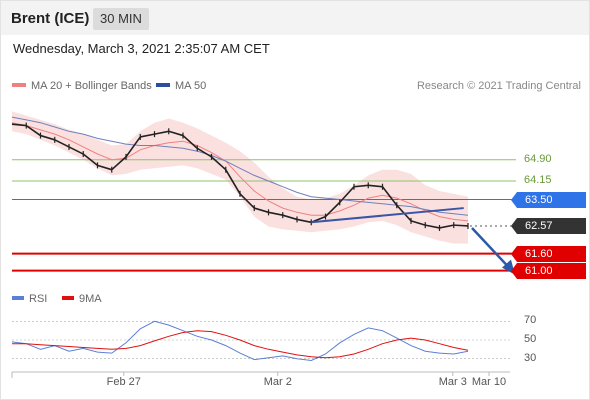 This screenshot has width=590, height=400. Describe the element at coordinates (530, 320) in the screenshot. I see `rsi-tick-70: 70` at that location.